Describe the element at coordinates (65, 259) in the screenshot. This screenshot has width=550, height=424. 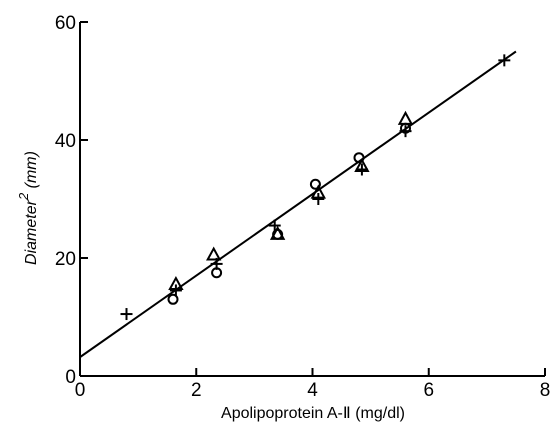
I see `y-tick-label: 20` at that location.